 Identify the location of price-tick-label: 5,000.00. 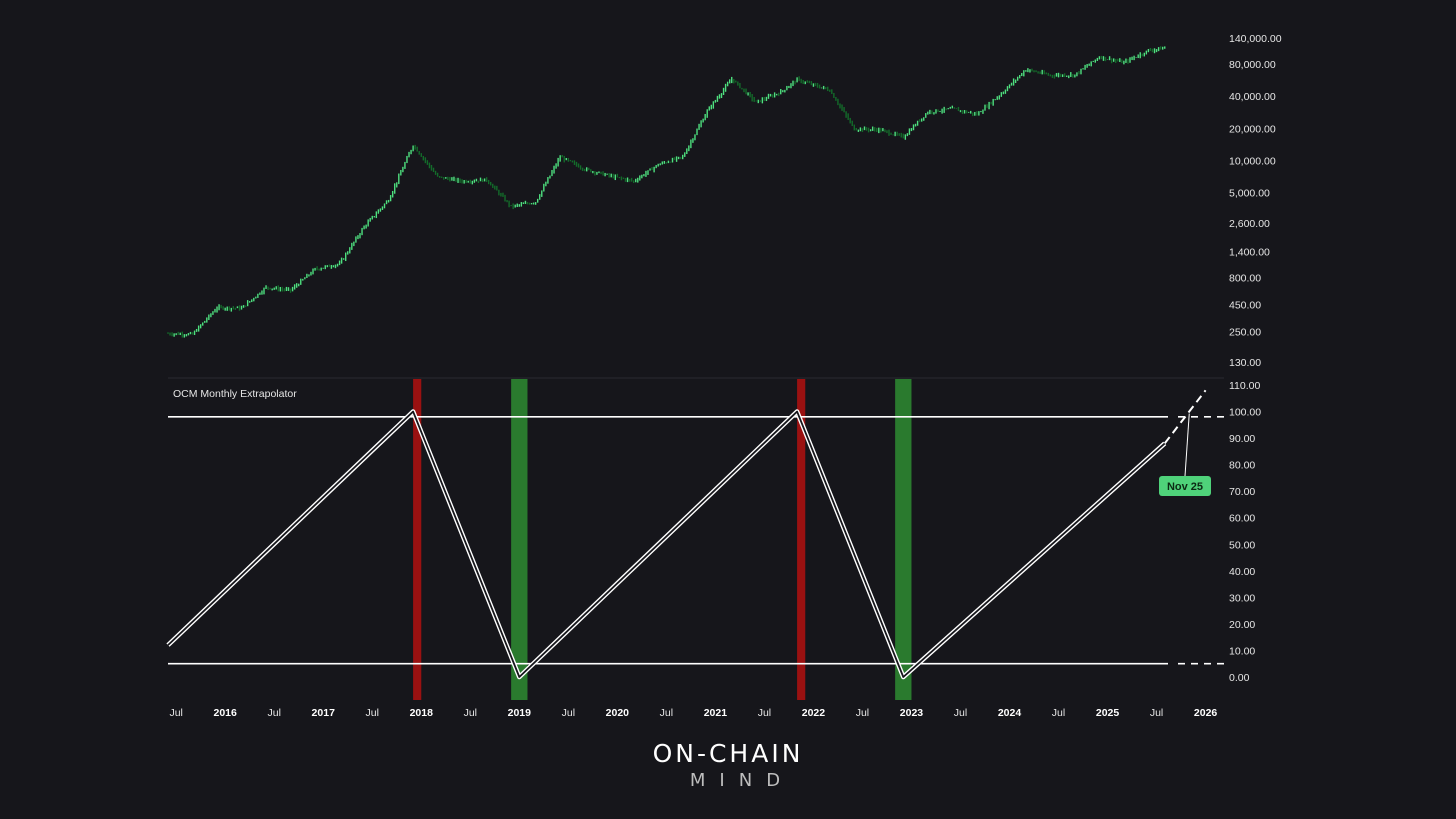
(1249, 194).